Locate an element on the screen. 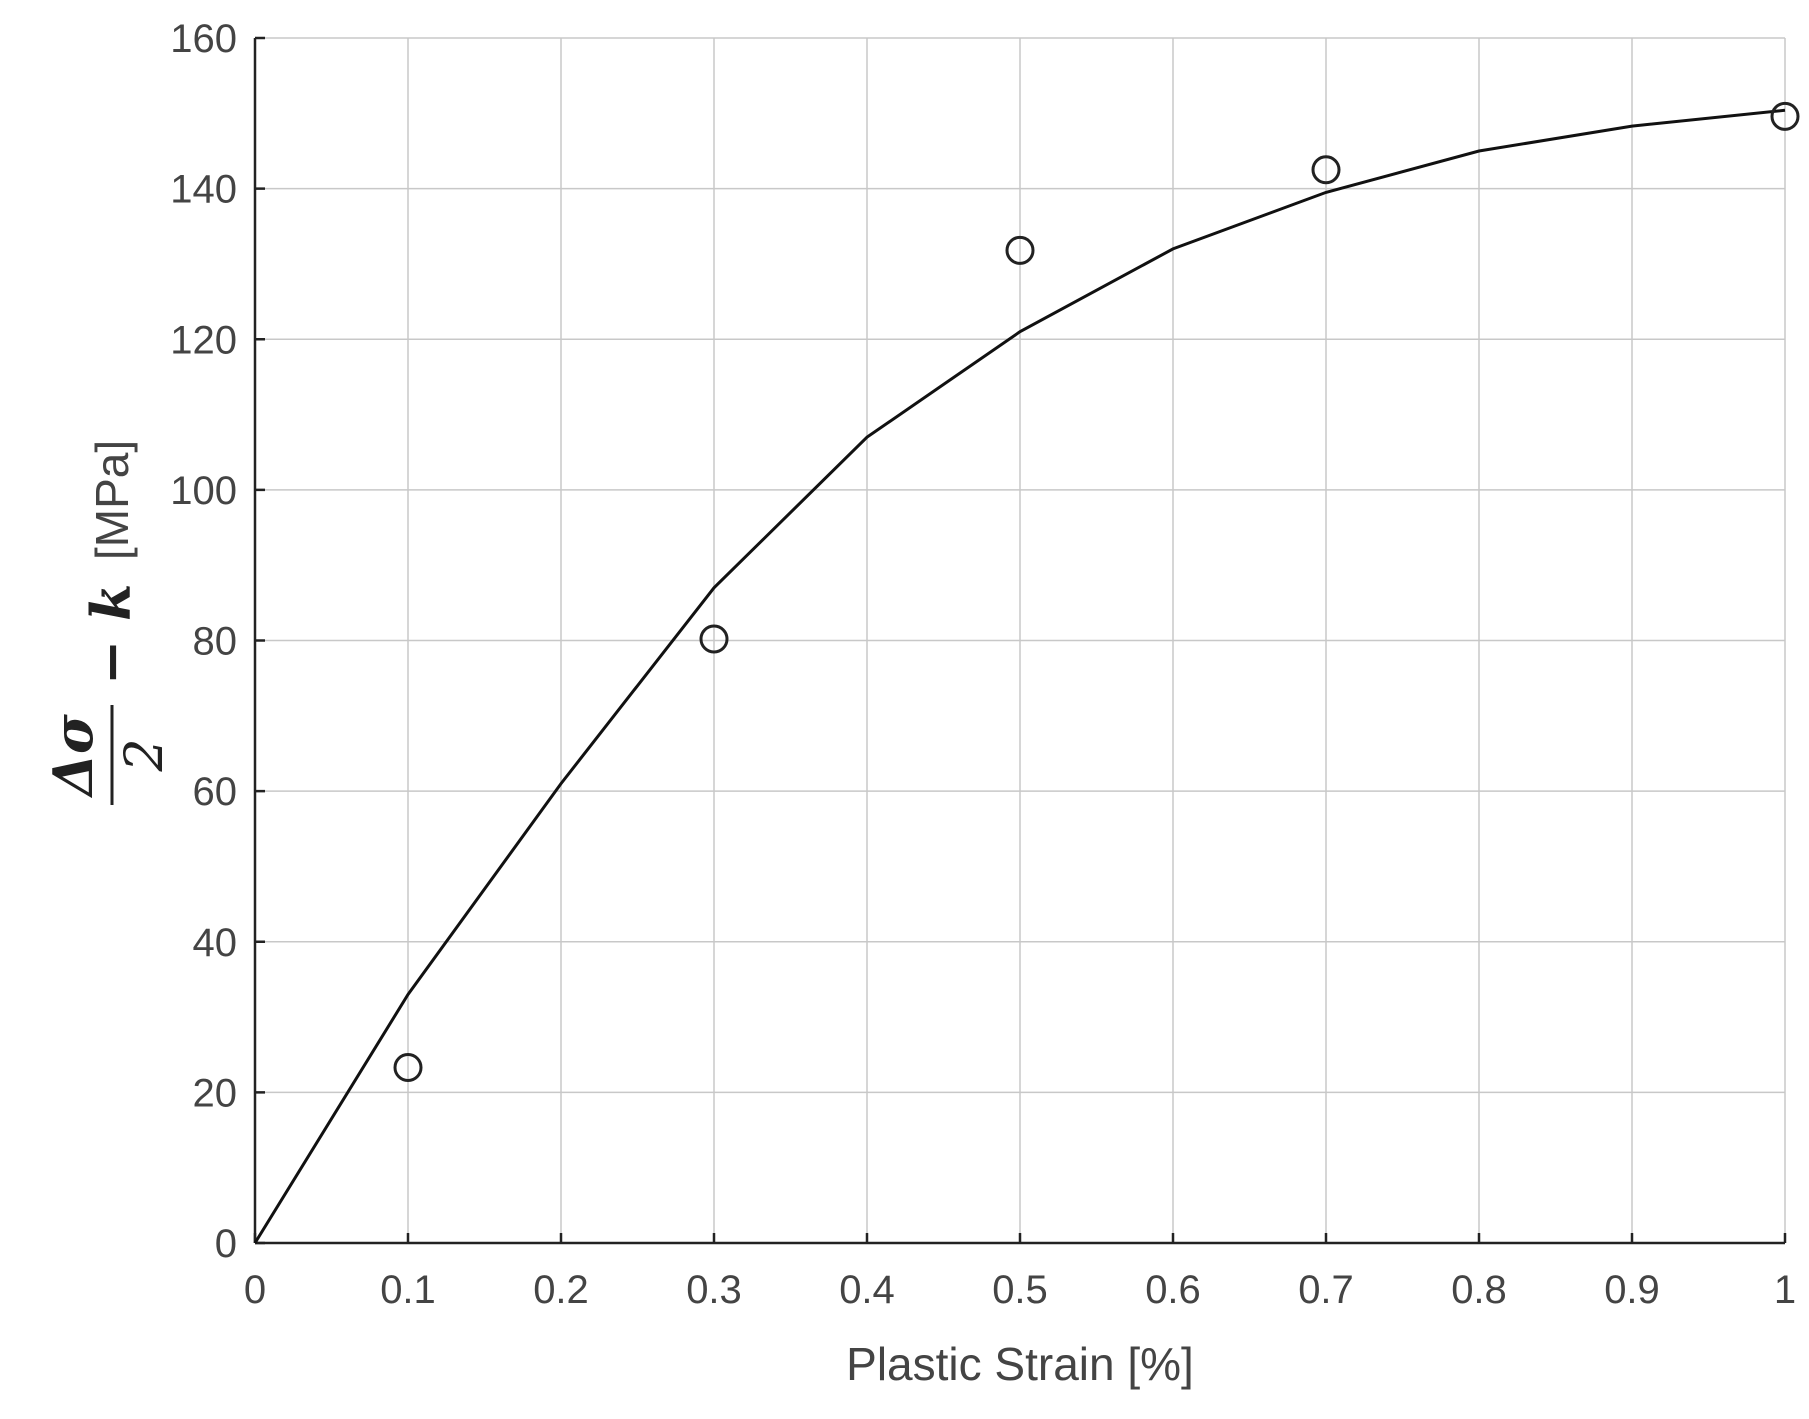 The width and height of the screenshot is (1809, 1419). y-tick-label: 40 is located at coordinates (215, 943).